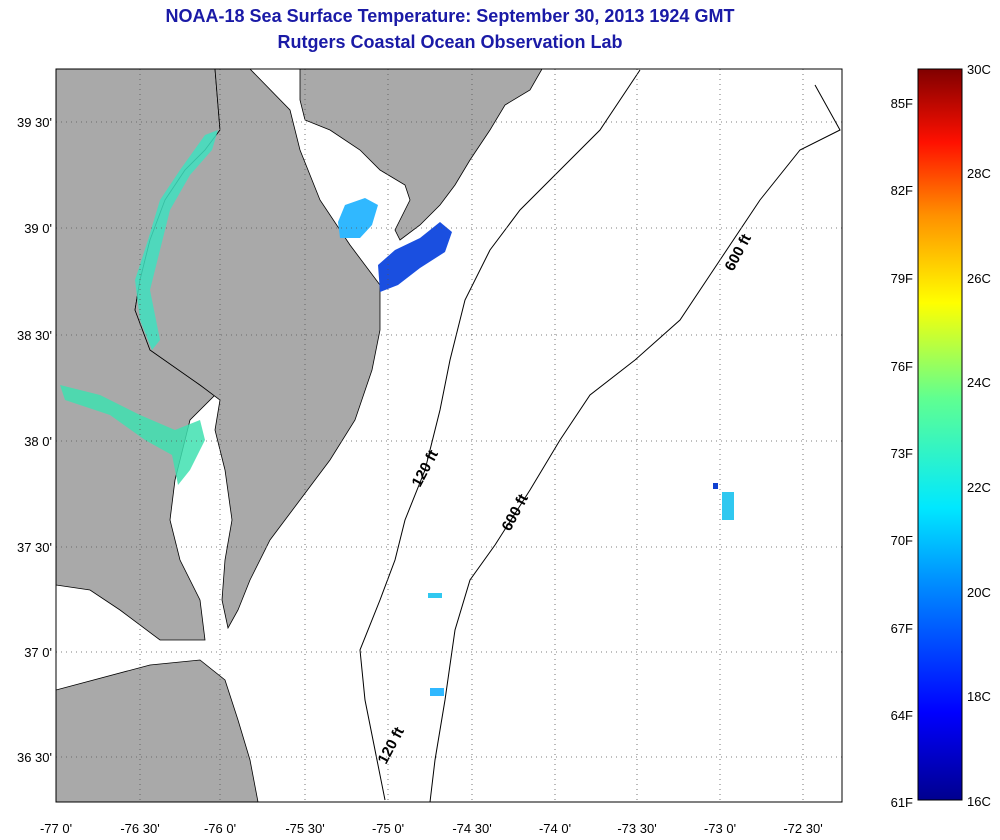 The width and height of the screenshot is (1000, 840). What do you see at coordinates (902, 103) in the screenshot?
I see `colorbar-f-label: 85F` at bounding box center [902, 103].